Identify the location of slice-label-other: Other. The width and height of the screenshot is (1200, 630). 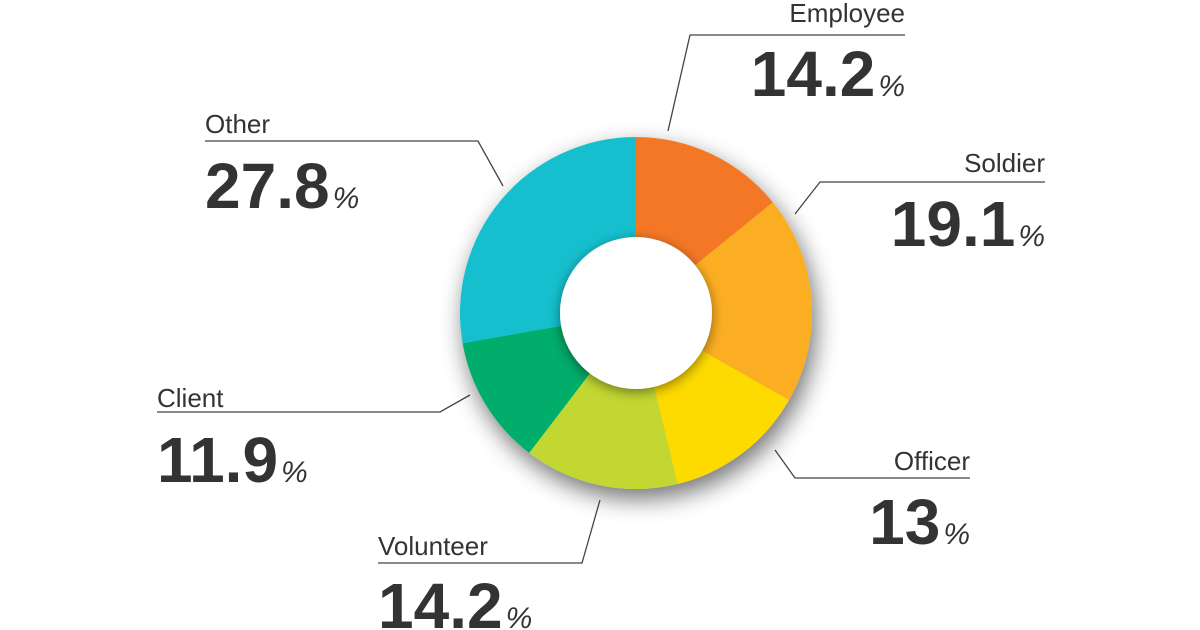
(237, 124).